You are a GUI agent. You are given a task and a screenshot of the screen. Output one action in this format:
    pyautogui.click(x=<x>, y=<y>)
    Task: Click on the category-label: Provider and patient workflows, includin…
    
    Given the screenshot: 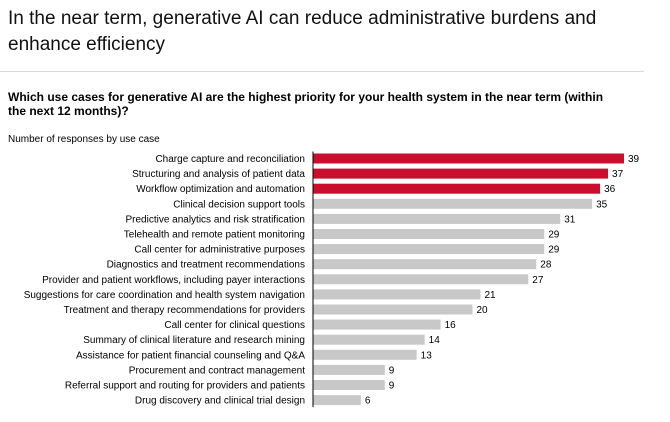 What is the action you would take?
    pyautogui.click(x=173, y=280)
    